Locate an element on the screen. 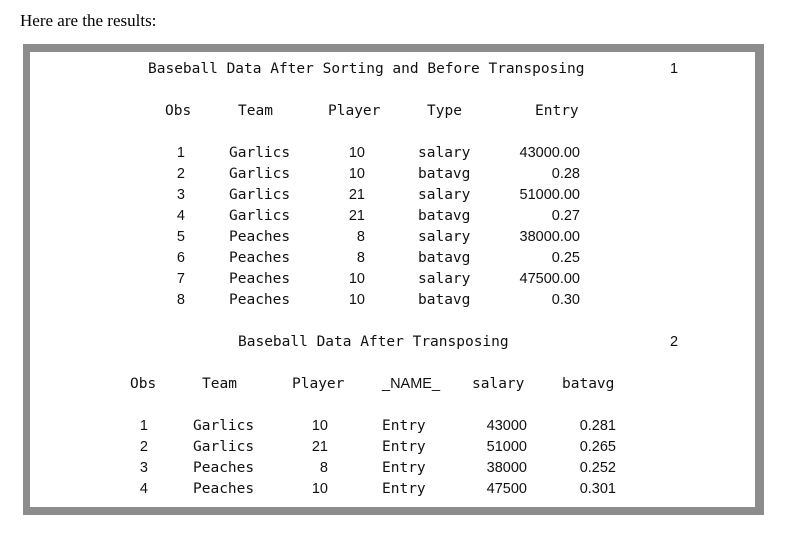 This screenshot has width=787, height=539. page1-header-team: Team is located at coordinates (255, 111).